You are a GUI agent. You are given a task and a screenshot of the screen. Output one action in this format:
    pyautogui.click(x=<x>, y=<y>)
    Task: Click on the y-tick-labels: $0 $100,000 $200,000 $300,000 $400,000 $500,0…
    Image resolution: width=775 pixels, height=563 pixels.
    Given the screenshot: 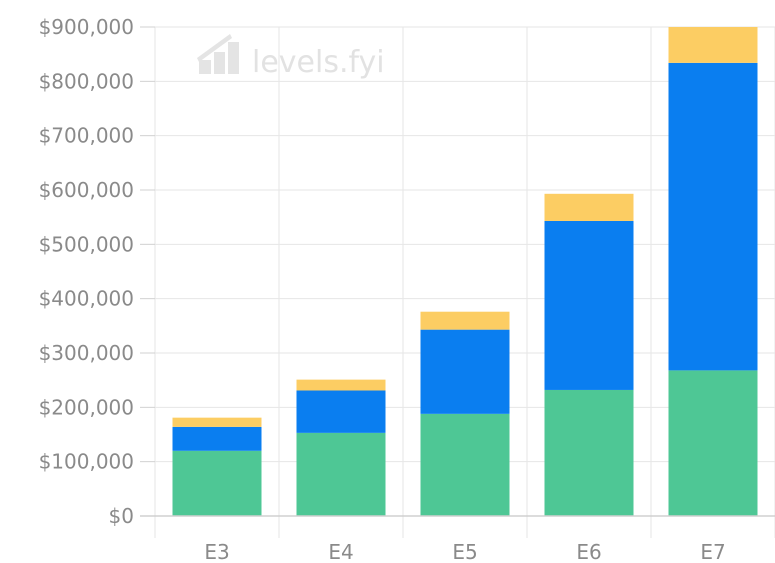 What is the action you would take?
    pyautogui.click(x=86, y=271)
    